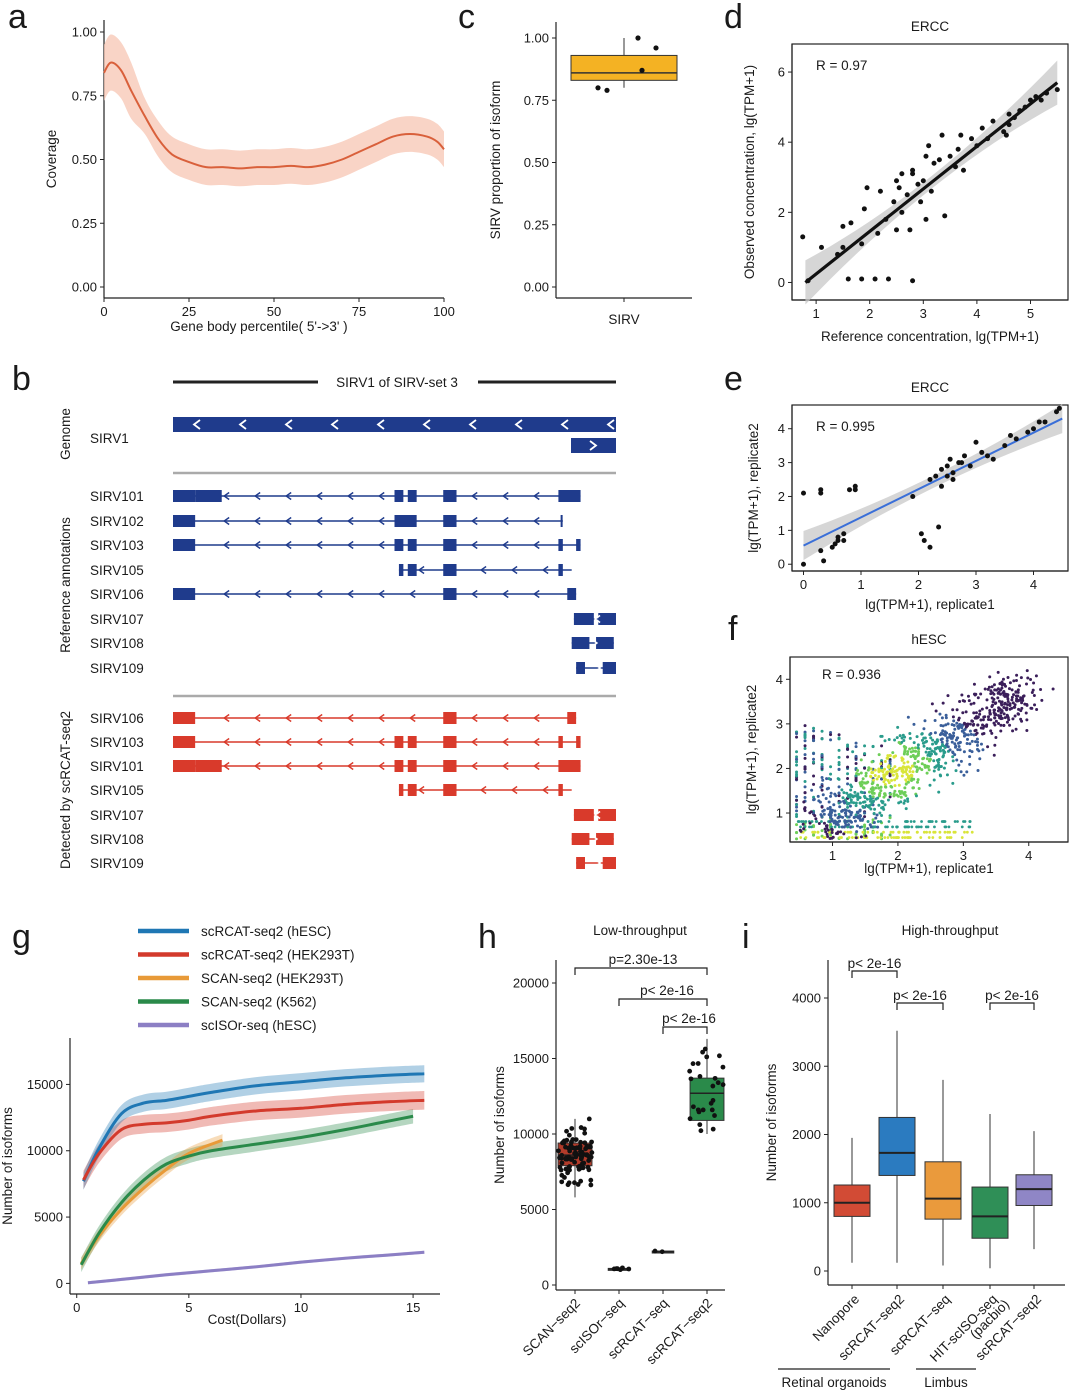 The width and height of the screenshot is (1080, 1391). Describe the element at coordinates (117, 863) in the screenshot. I see `detected-row-label: SIRV109` at that location.